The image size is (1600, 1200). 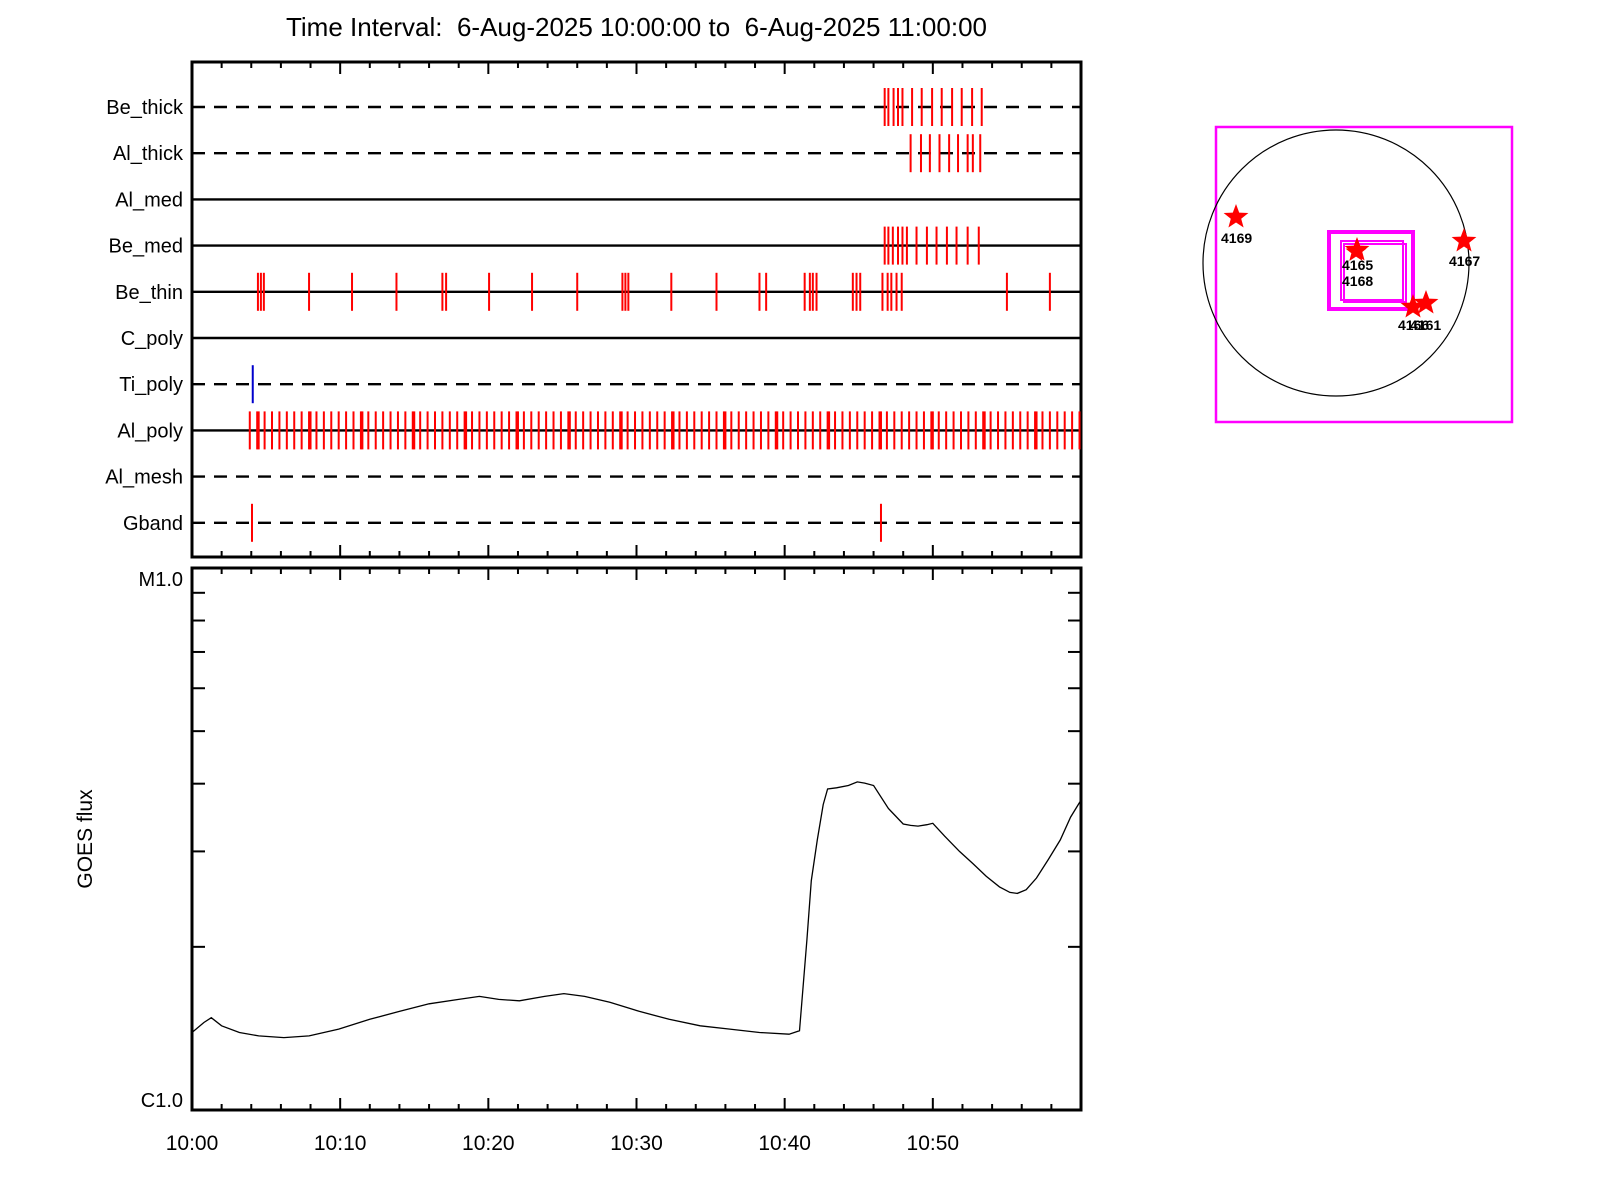 What do you see at coordinates (1236, 238) in the screenshot?
I see `region-label-4169: 4169` at bounding box center [1236, 238].